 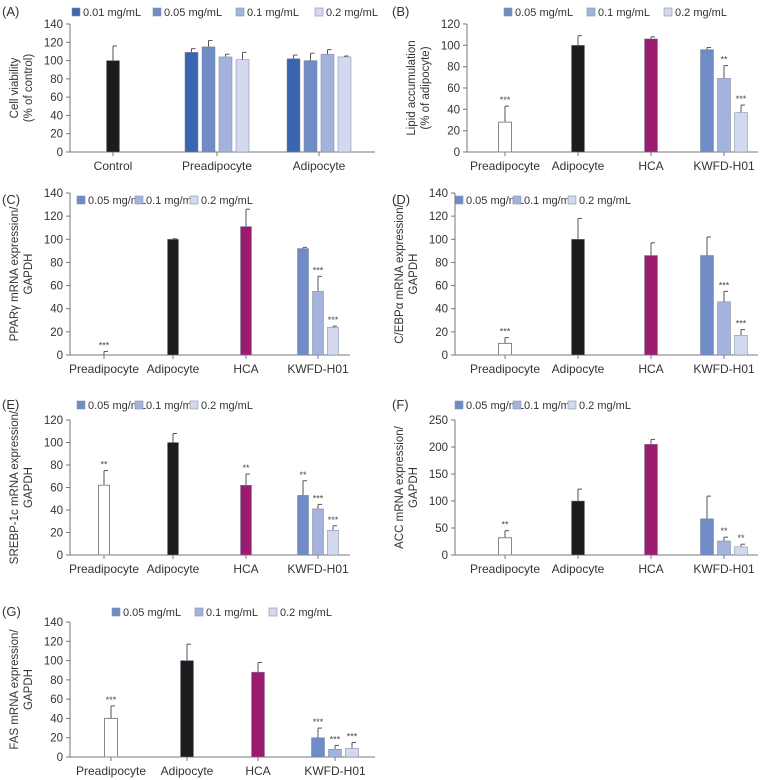 I want to click on y-axis-label: (% of adipocyte), so click(x=426, y=87).